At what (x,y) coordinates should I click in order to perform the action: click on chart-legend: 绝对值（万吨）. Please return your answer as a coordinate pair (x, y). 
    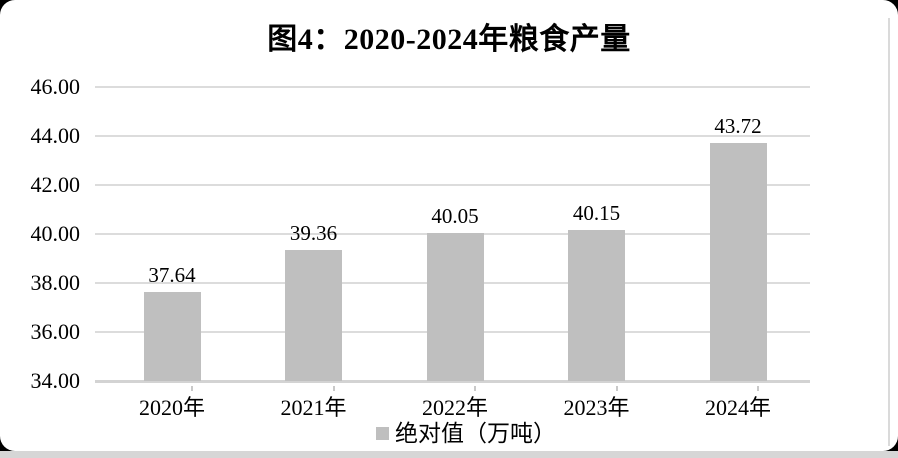
    Looking at the image, I should click on (457, 433).